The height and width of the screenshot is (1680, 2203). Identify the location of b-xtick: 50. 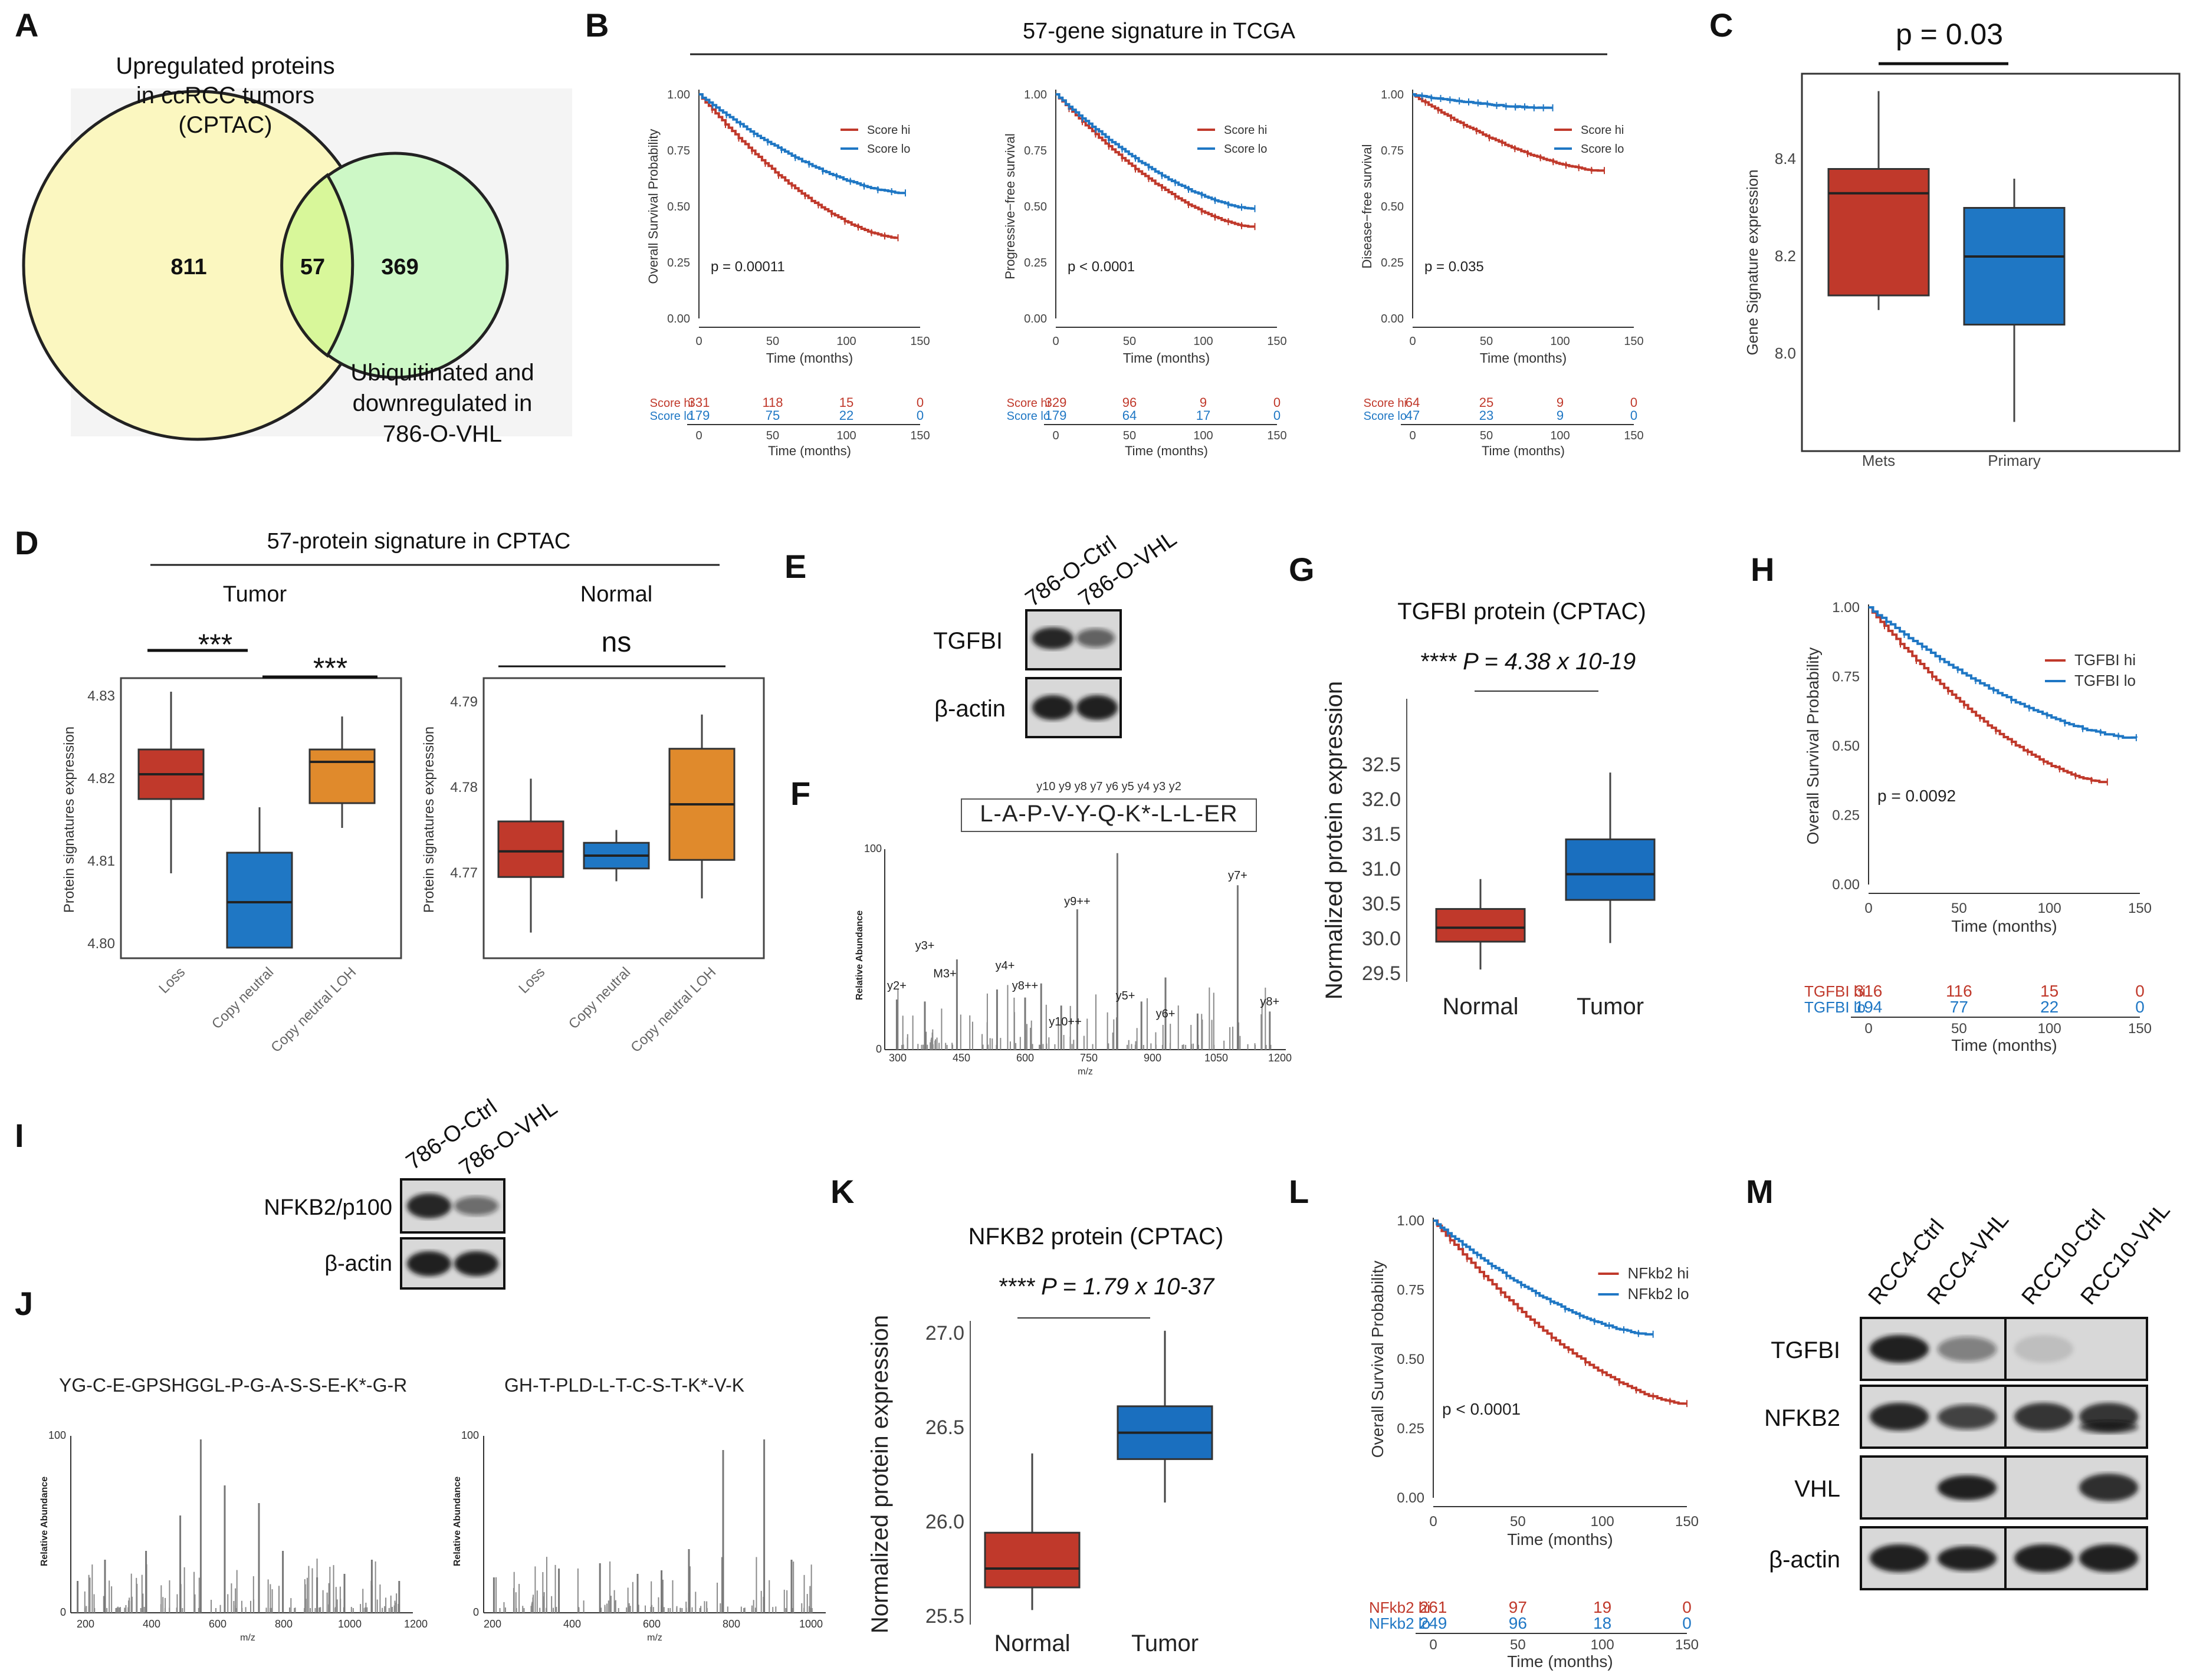
(772, 341).